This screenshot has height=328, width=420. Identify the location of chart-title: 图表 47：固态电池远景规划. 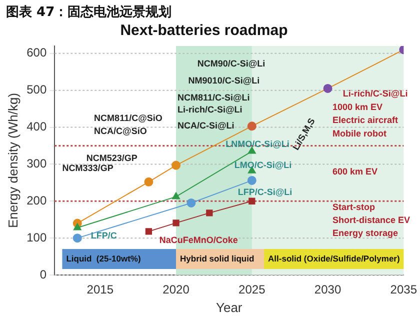
(89, 12).